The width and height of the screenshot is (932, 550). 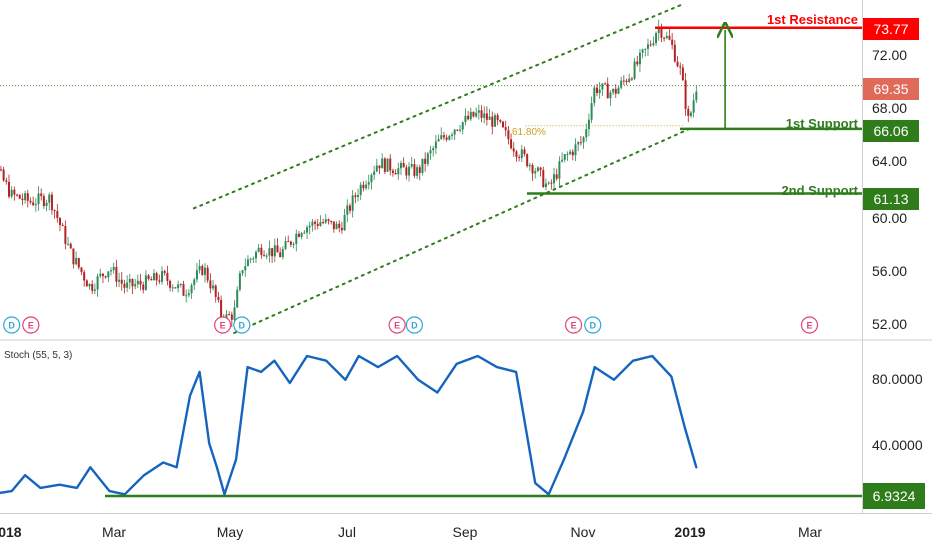 I want to click on time-tick-sep: Sep, so click(x=465, y=532).